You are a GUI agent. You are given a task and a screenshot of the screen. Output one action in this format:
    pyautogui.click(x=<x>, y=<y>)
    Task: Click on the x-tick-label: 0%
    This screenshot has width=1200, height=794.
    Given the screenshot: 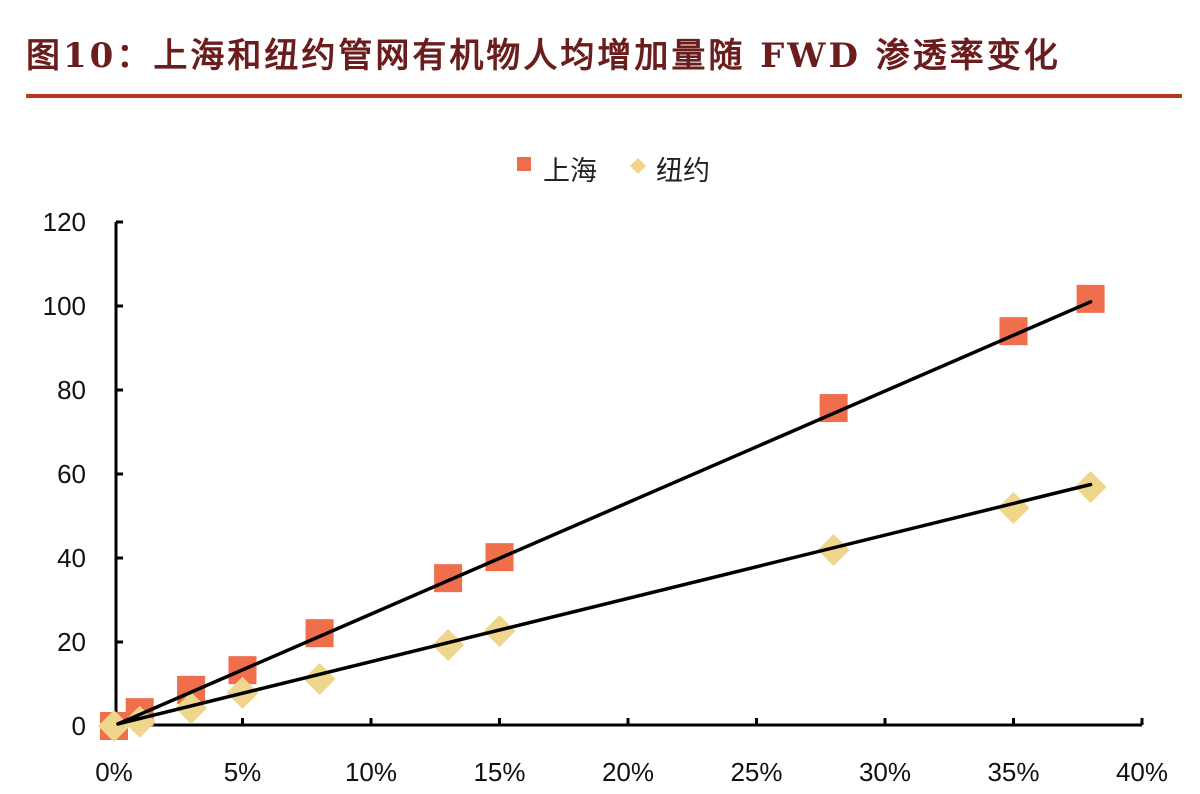 What is the action you would take?
    pyautogui.click(x=114, y=772)
    